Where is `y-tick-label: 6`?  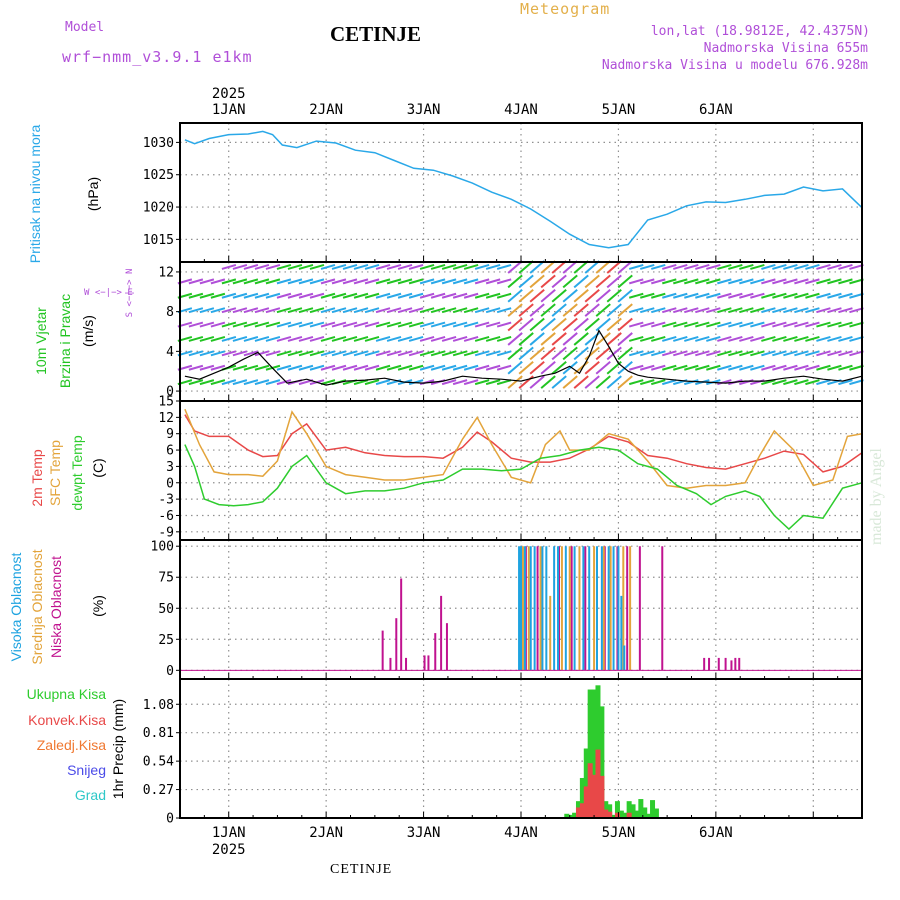 y-tick-label: 6 is located at coordinates (170, 451).